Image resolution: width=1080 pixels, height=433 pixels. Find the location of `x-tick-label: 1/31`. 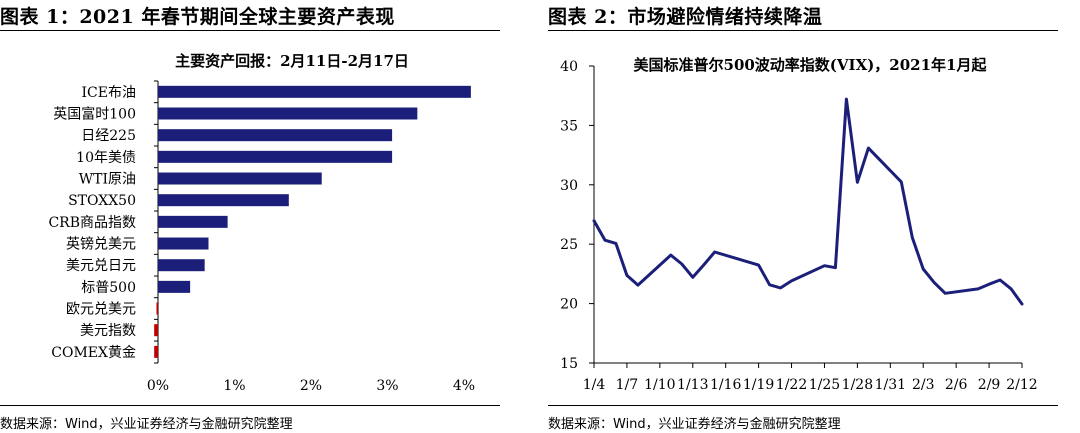

x-tick-label: 1/31 is located at coordinates (890, 385).